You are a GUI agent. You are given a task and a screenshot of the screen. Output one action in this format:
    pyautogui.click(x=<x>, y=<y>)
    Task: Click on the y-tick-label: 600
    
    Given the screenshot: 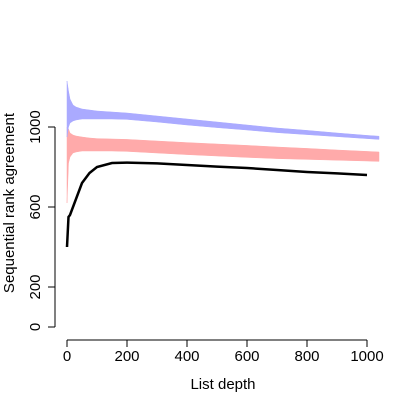 What is the action you would take?
    pyautogui.click(x=35, y=206)
    